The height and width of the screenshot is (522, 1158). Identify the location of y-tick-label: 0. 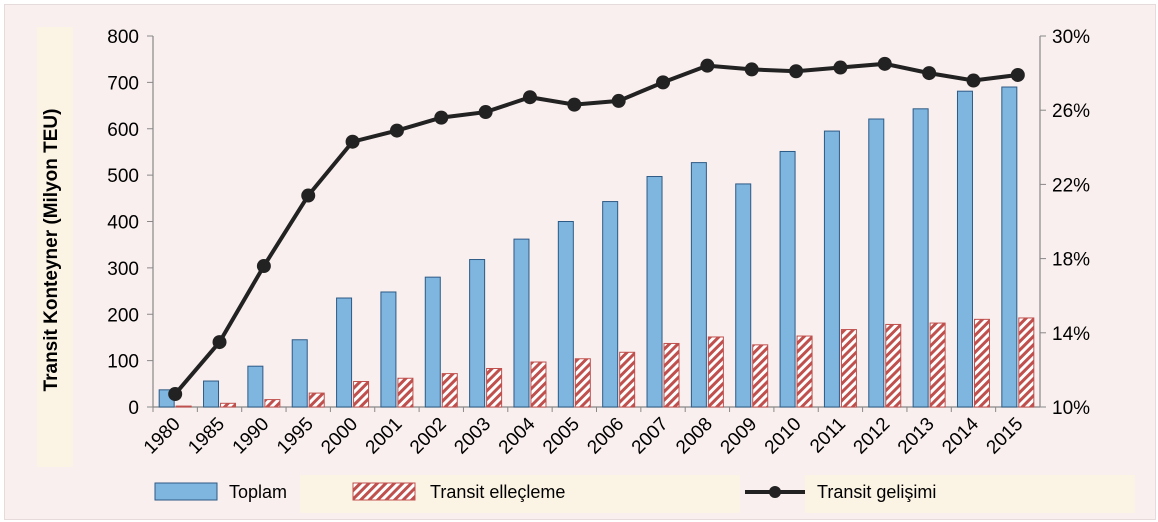
(133, 408).